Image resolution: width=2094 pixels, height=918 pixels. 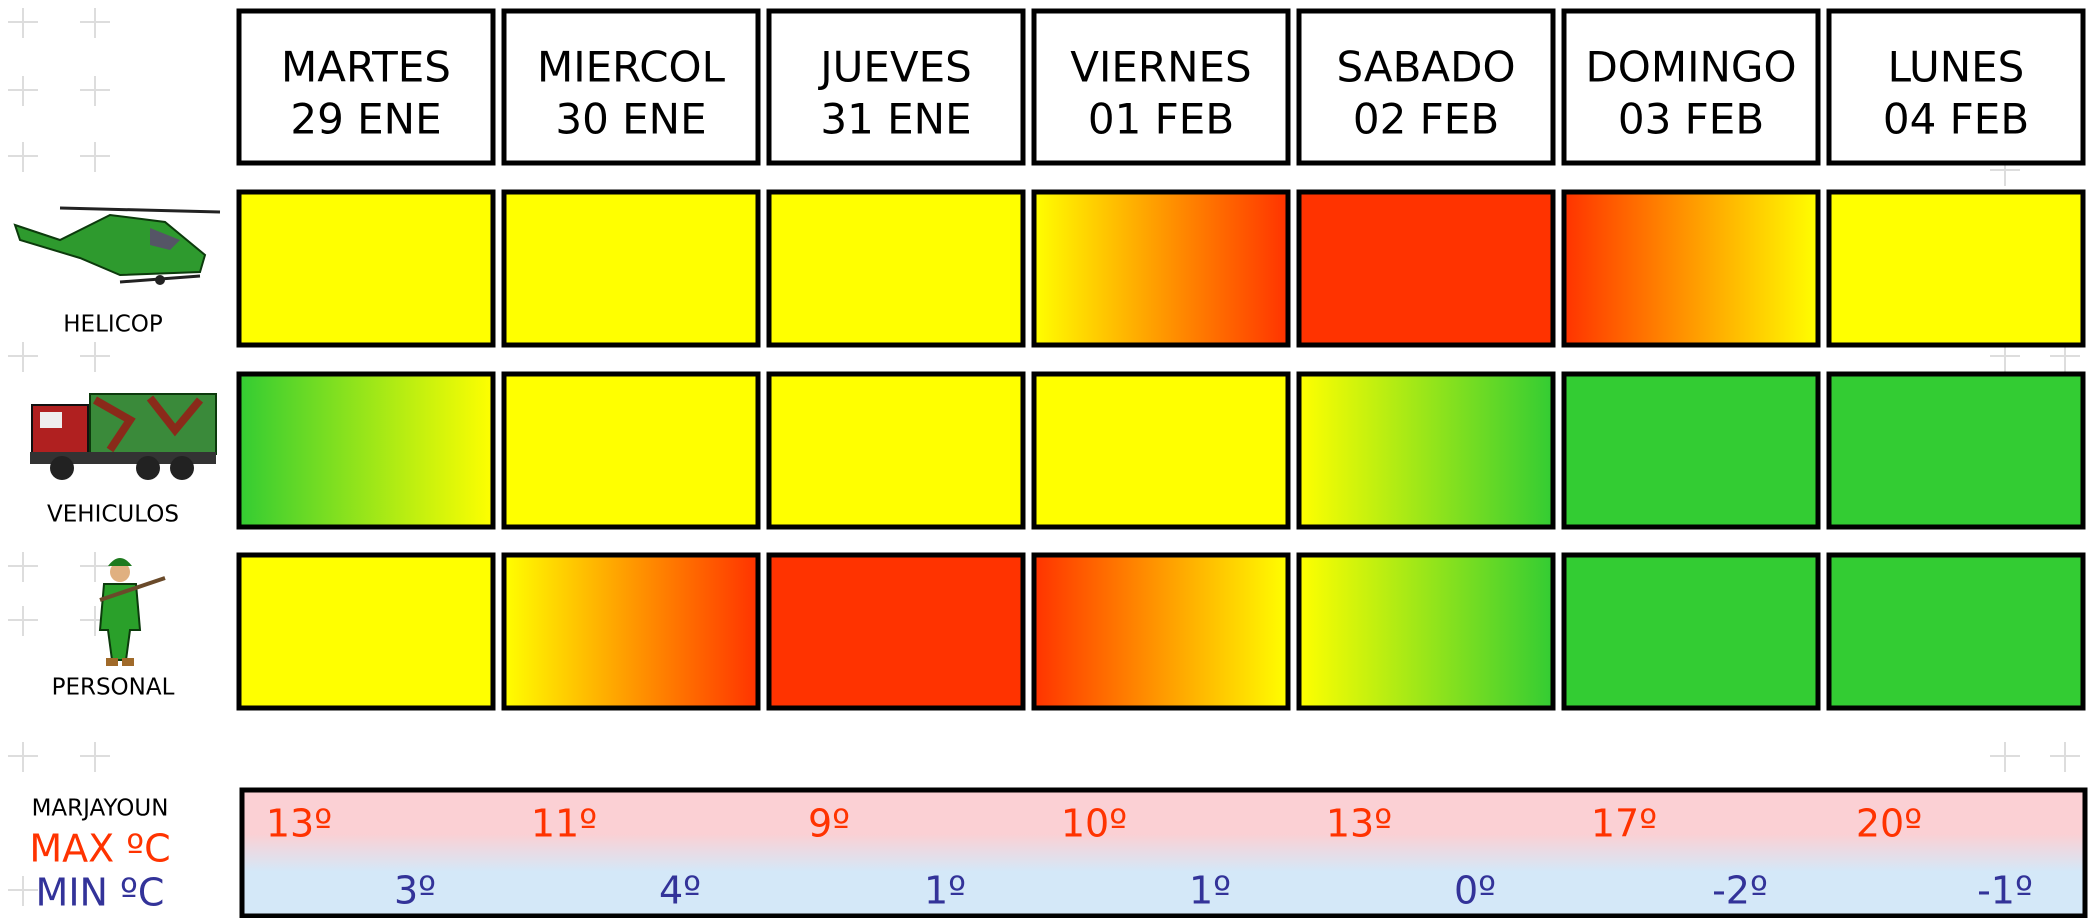 I want to click on min-temp: 3º, so click(x=415, y=891).